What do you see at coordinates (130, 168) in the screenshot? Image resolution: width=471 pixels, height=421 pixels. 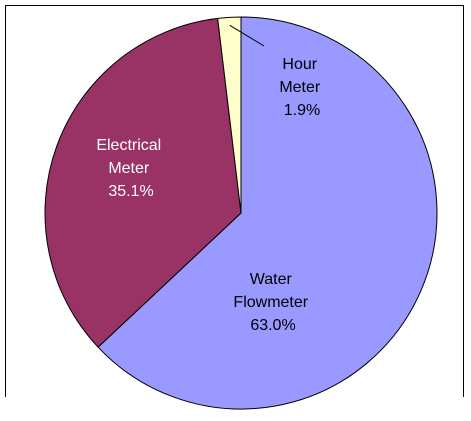 I see `electrical-meter-label: Electrical Meter 35.1%` at bounding box center [130, 168].